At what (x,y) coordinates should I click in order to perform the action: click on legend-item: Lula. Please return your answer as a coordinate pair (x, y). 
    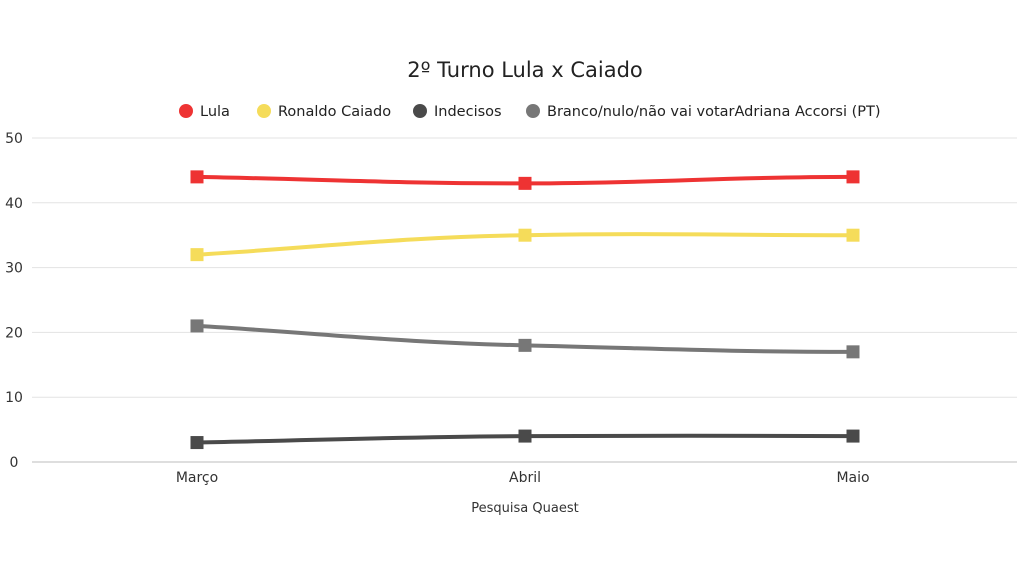
    Looking at the image, I should click on (204, 112).